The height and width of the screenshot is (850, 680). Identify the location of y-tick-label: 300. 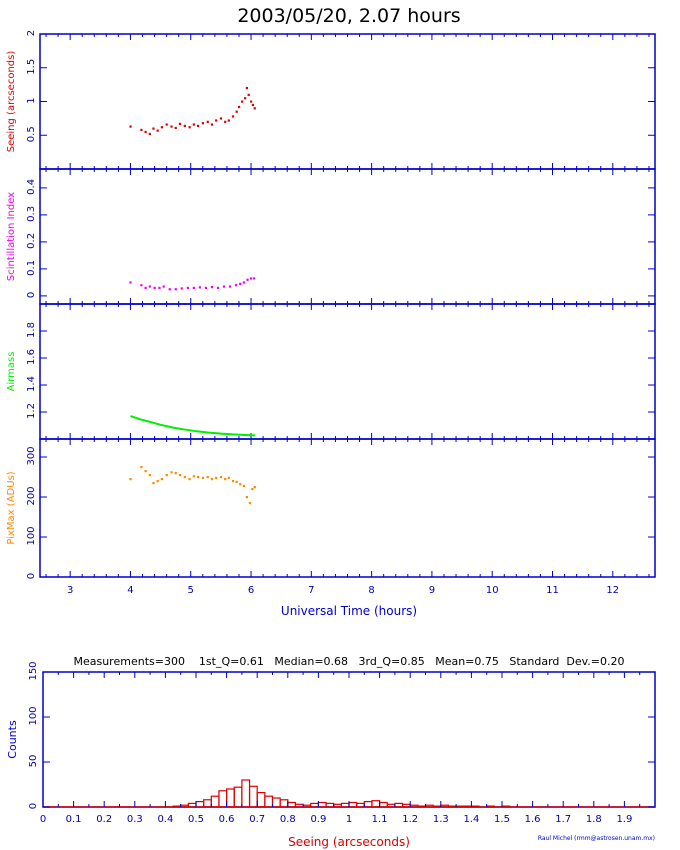
(31, 455).